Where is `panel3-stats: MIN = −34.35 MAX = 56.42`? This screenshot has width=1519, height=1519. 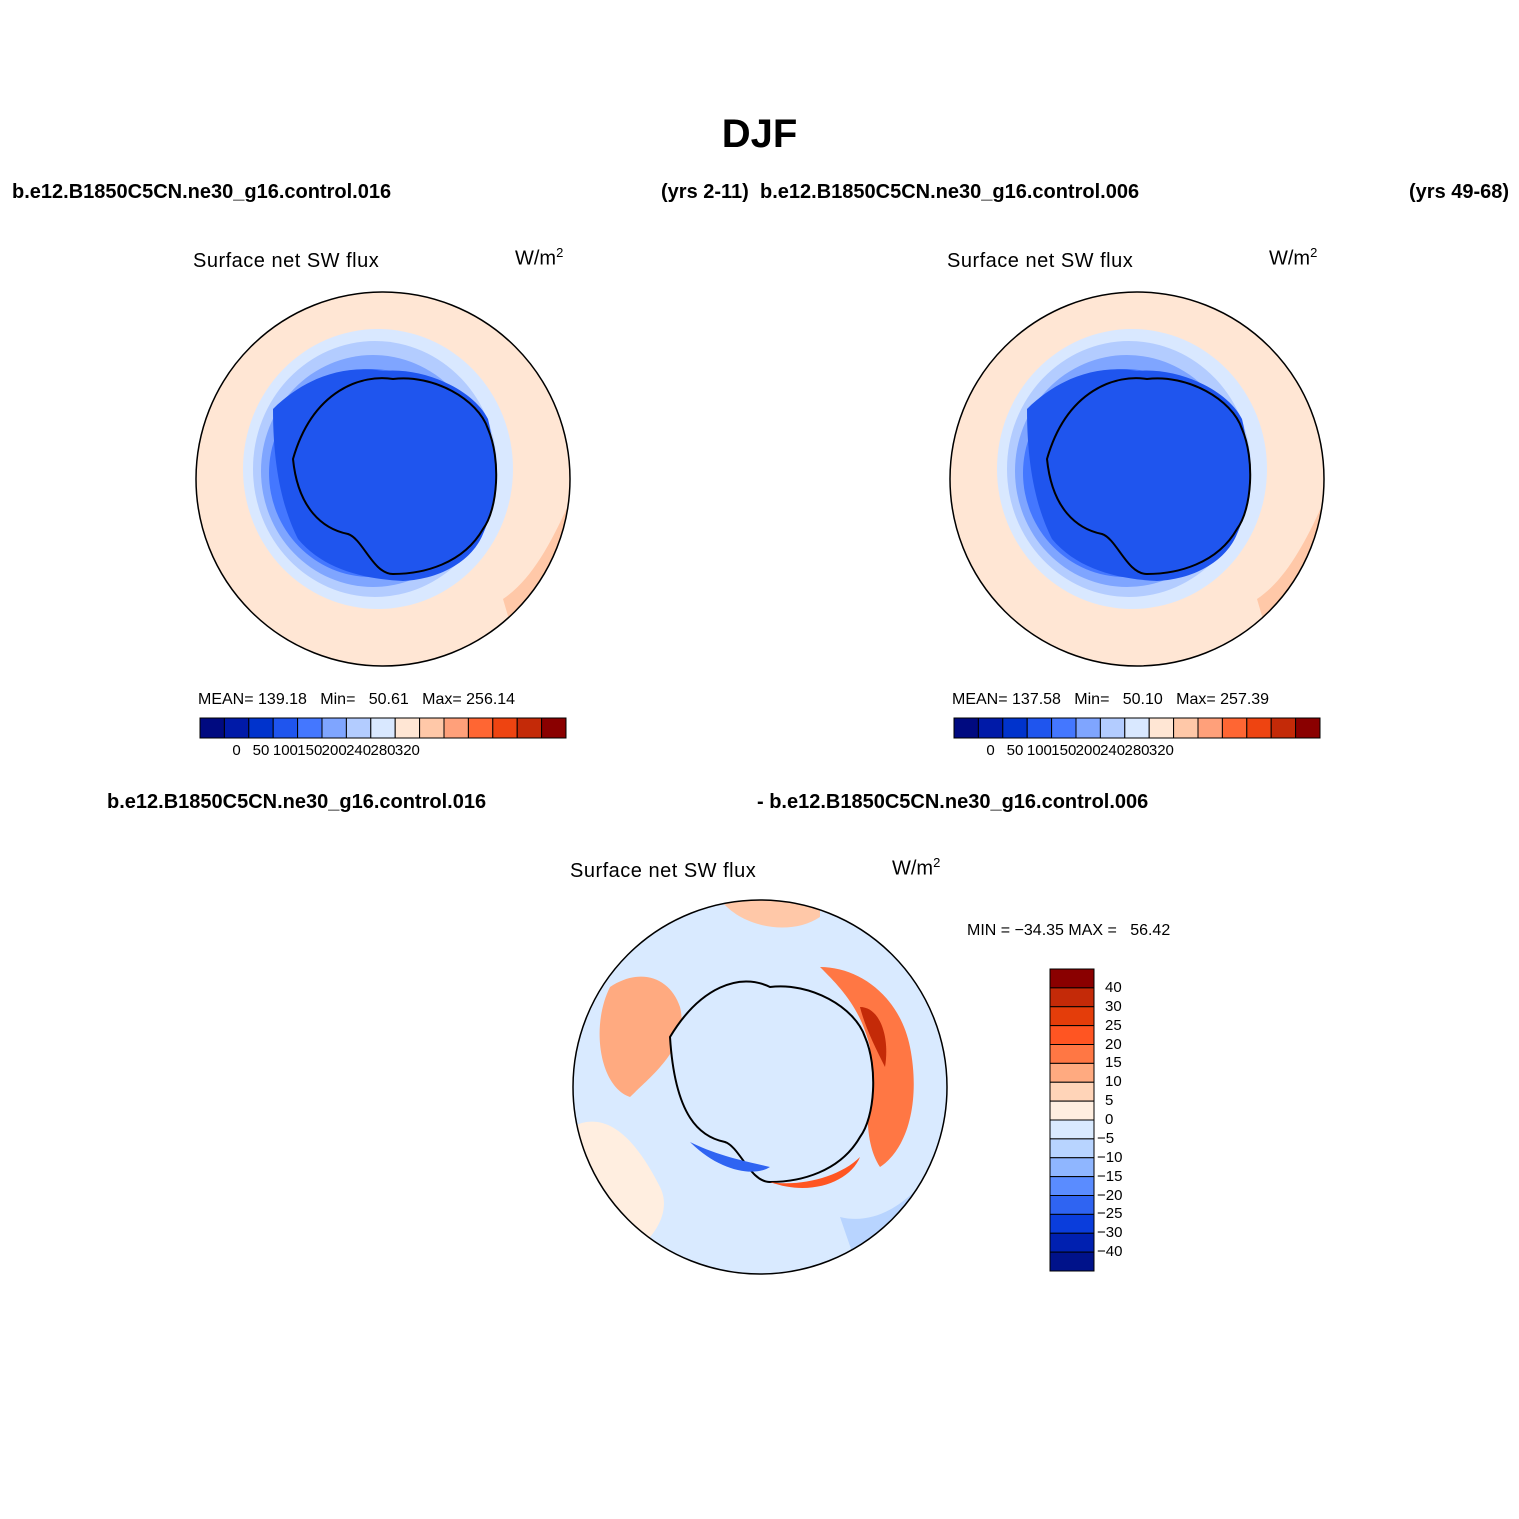
panel3-stats: MIN = −34.35 MAX = 56.42 is located at coordinates (1069, 930).